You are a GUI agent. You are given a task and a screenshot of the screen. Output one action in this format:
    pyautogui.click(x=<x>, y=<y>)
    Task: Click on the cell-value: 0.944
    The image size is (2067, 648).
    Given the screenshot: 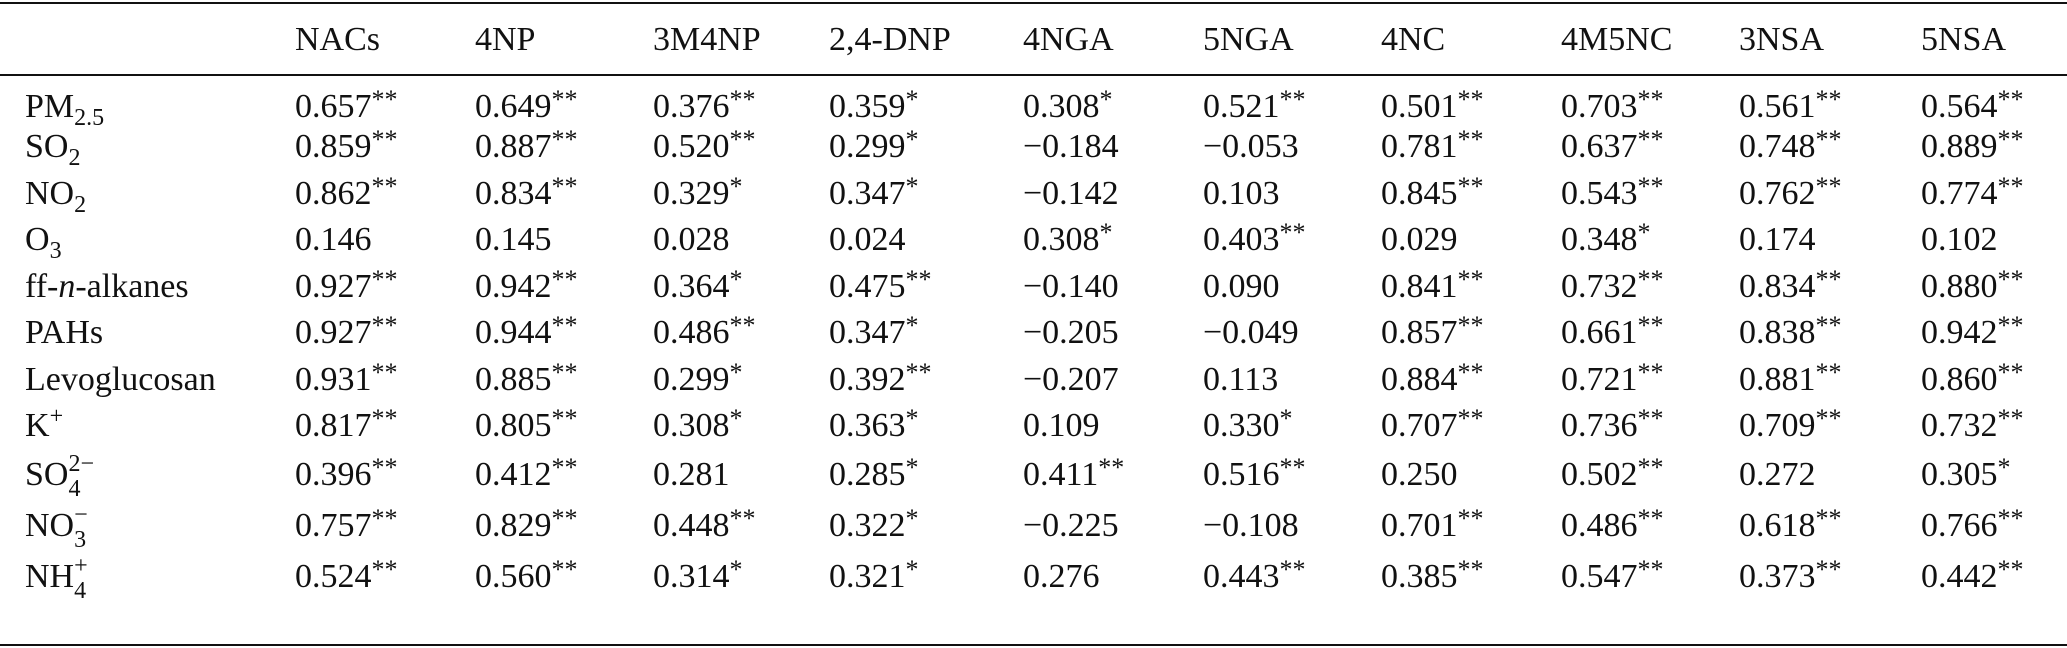 What is the action you would take?
    pyautogui.click(x=513, y=333)
    